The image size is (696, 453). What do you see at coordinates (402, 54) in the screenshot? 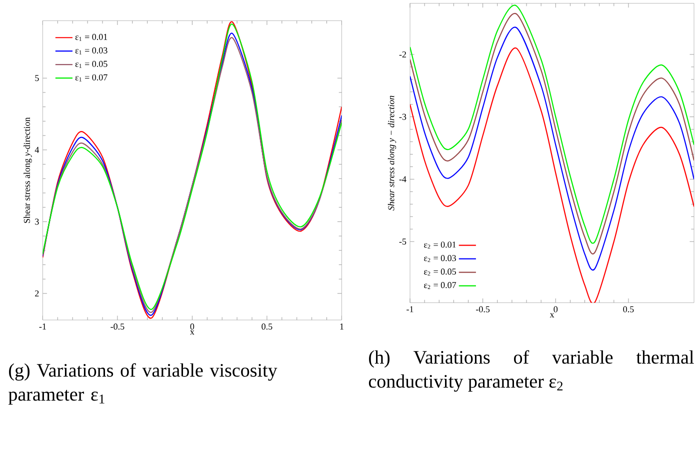
I see `y-tick-label: -2` at bounding box center [402, 54].